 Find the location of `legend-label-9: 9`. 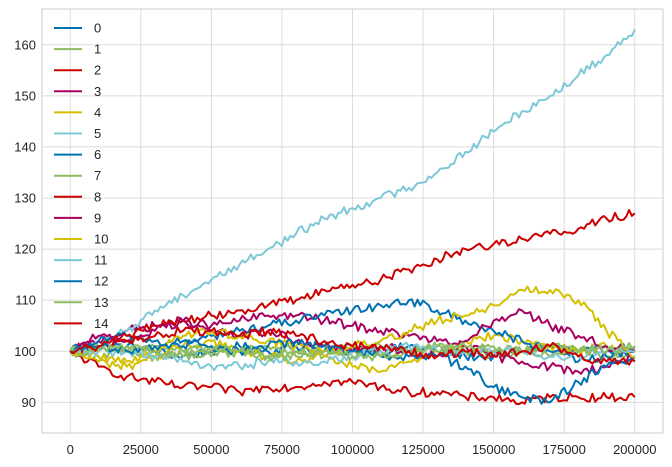

legend-label-9: 9 is located at coordinates (97, 217).